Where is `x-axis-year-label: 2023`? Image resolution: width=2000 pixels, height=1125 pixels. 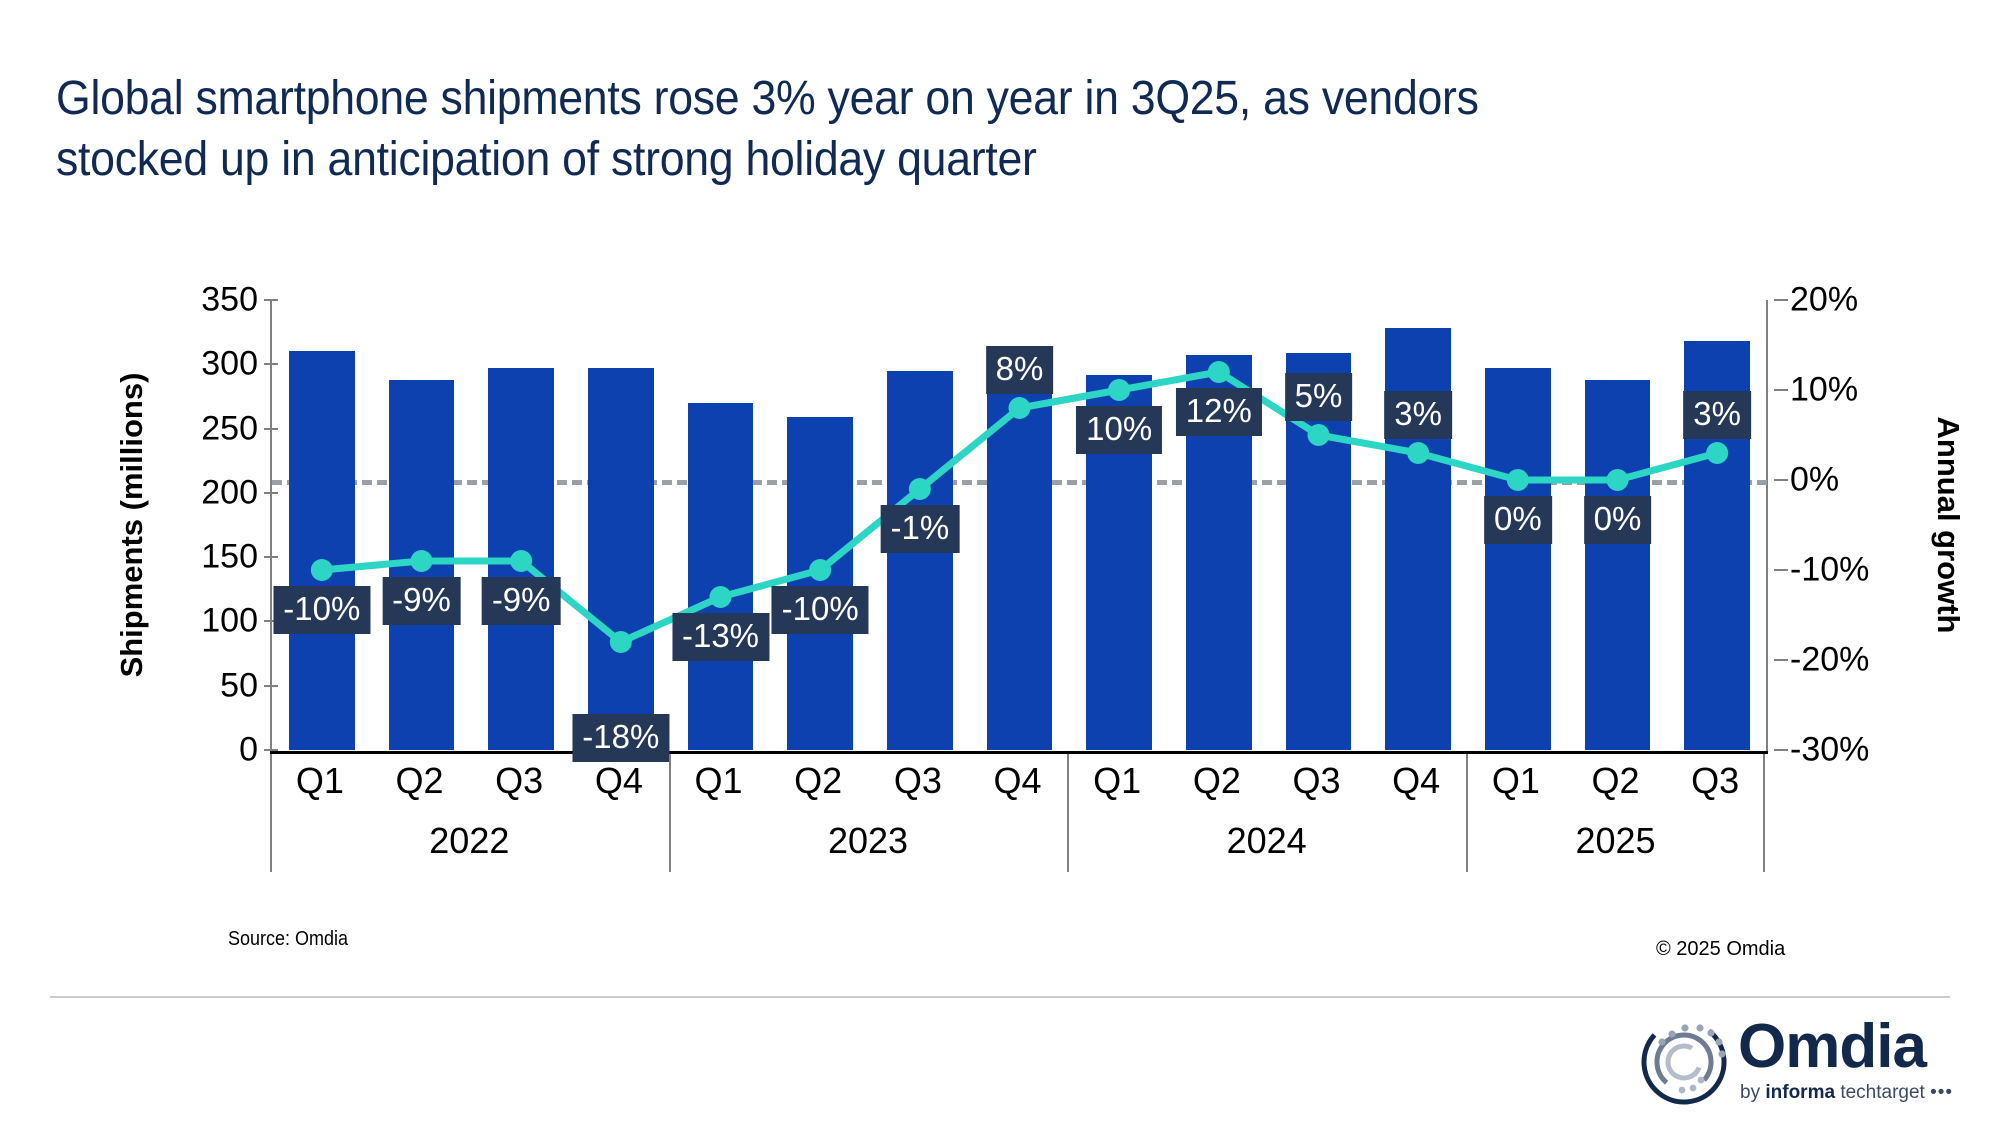
x-axis-year-label: 2023 is located at coordinates (868, 840).